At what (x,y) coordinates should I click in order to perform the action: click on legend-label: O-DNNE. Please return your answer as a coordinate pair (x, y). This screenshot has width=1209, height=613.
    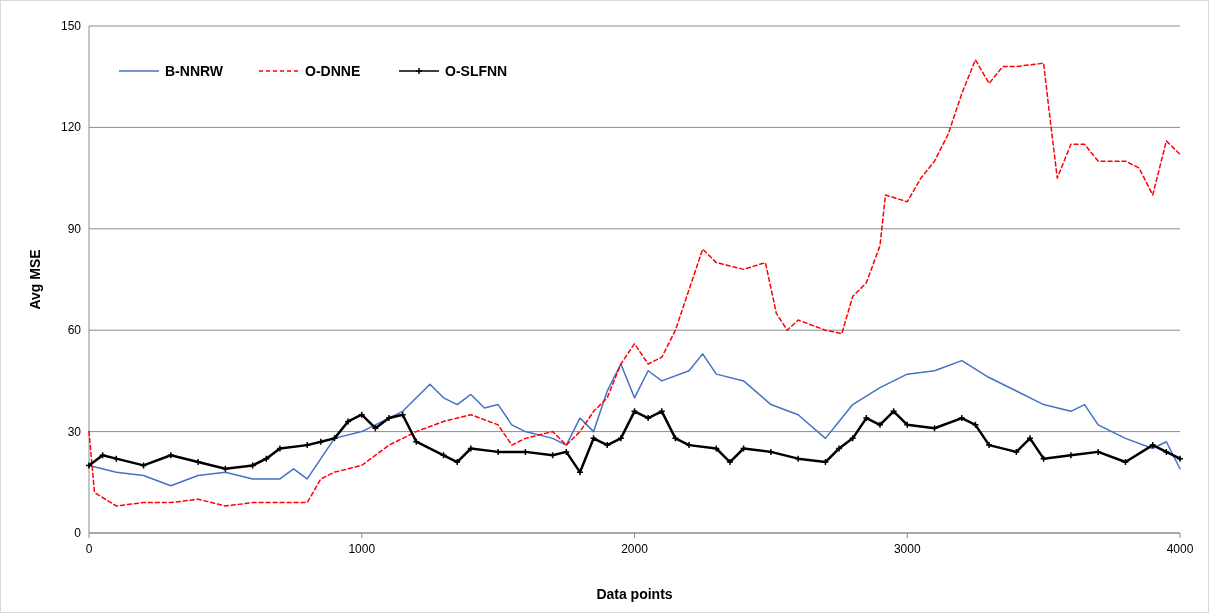
    Looking at the image, I should click on (333, 71).